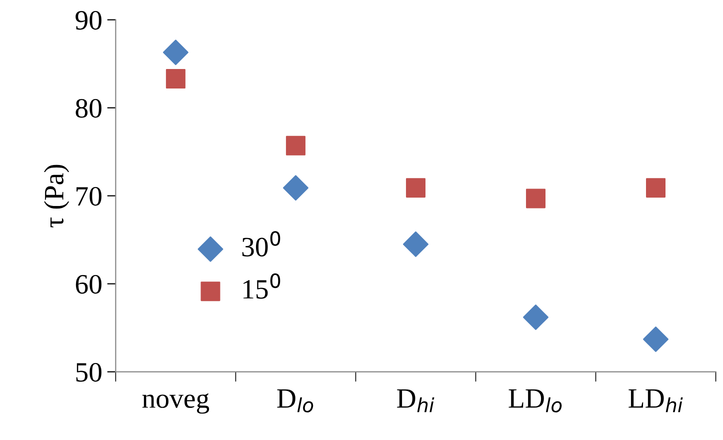  I want to click on y-tick-label: 80, so click(89, 108).